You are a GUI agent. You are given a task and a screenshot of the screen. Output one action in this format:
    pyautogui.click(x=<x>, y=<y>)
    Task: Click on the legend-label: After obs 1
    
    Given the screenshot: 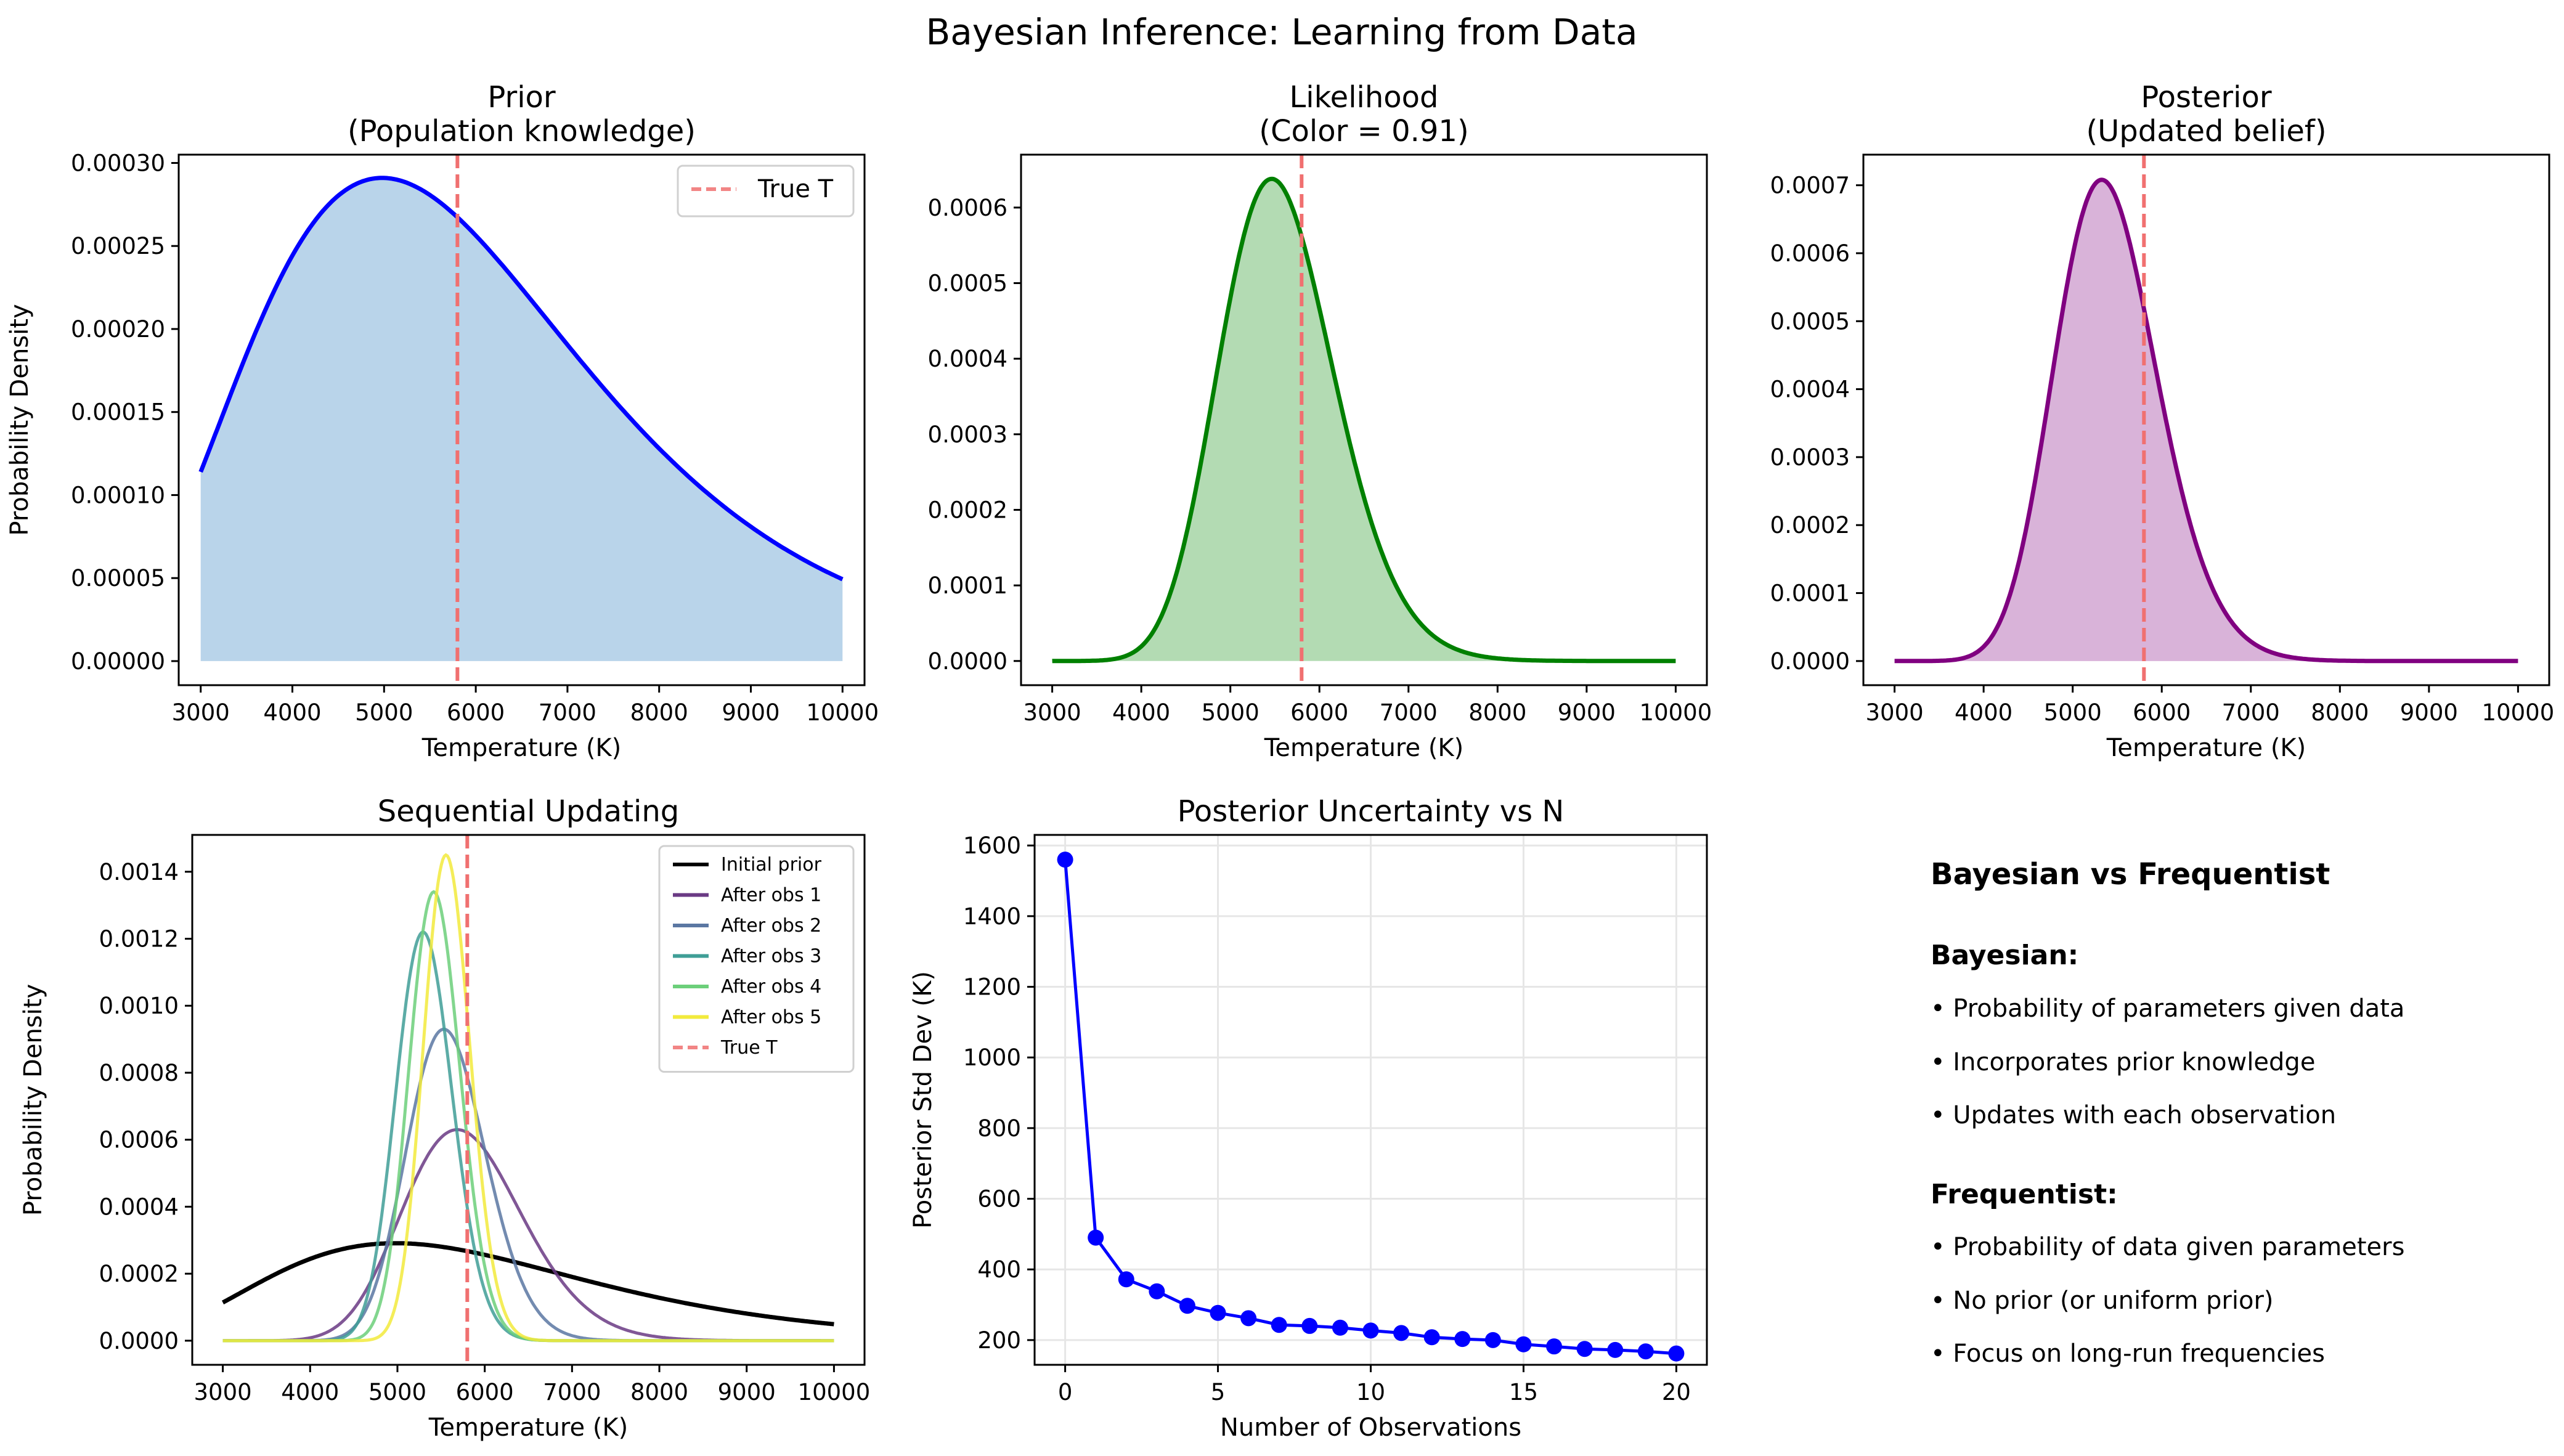 What is the action you would take?
    pyautogui.click(x=771, y=895)
    